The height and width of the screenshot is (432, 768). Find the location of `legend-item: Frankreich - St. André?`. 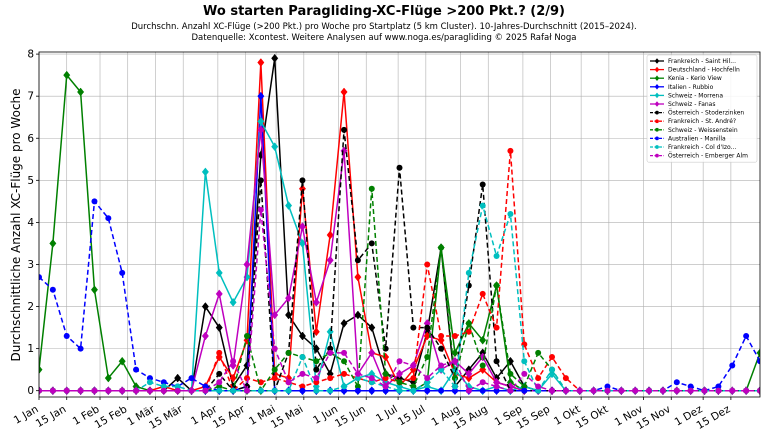

legend-item: Frankreich - St. André? is located at coordinates (693, 121).